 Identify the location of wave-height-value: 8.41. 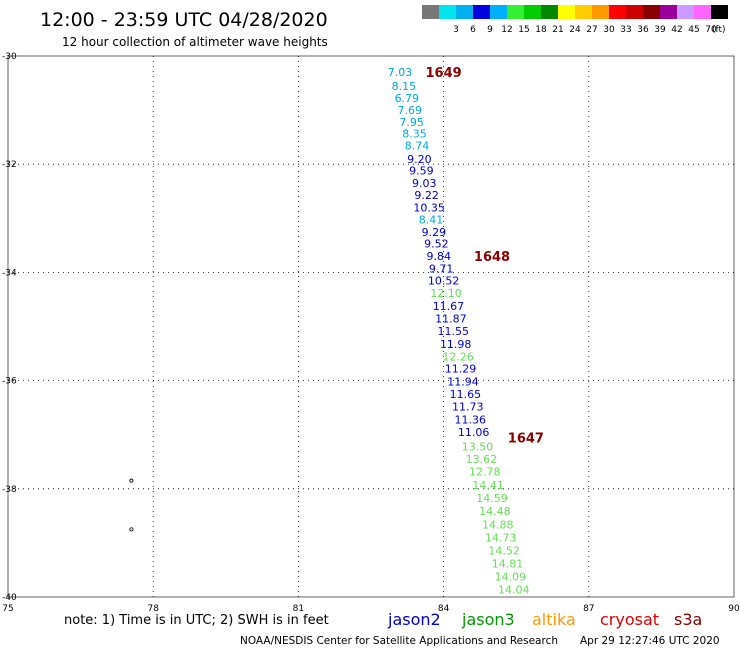
(431, 219).